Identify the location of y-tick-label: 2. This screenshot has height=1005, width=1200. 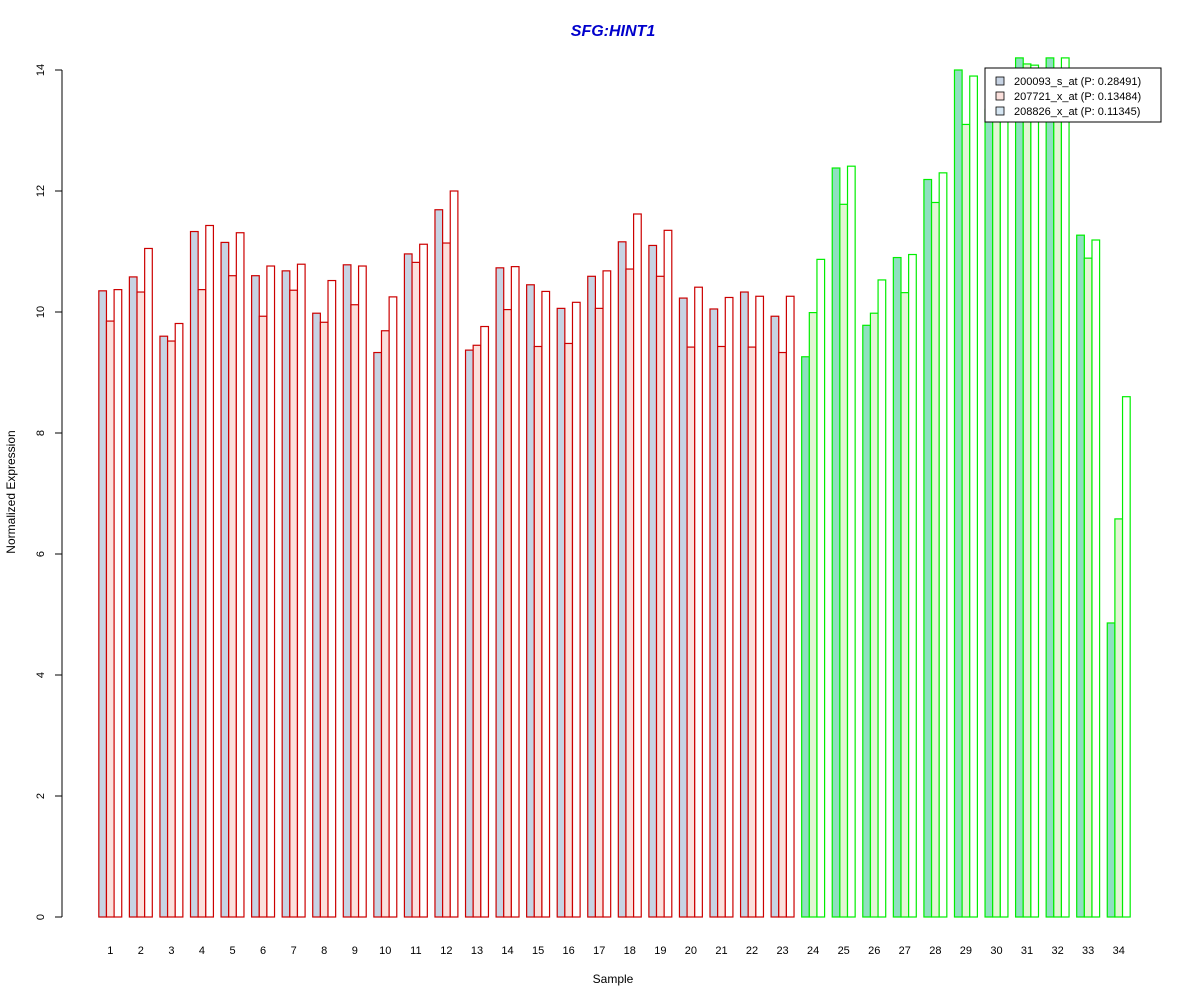
(41, 796).